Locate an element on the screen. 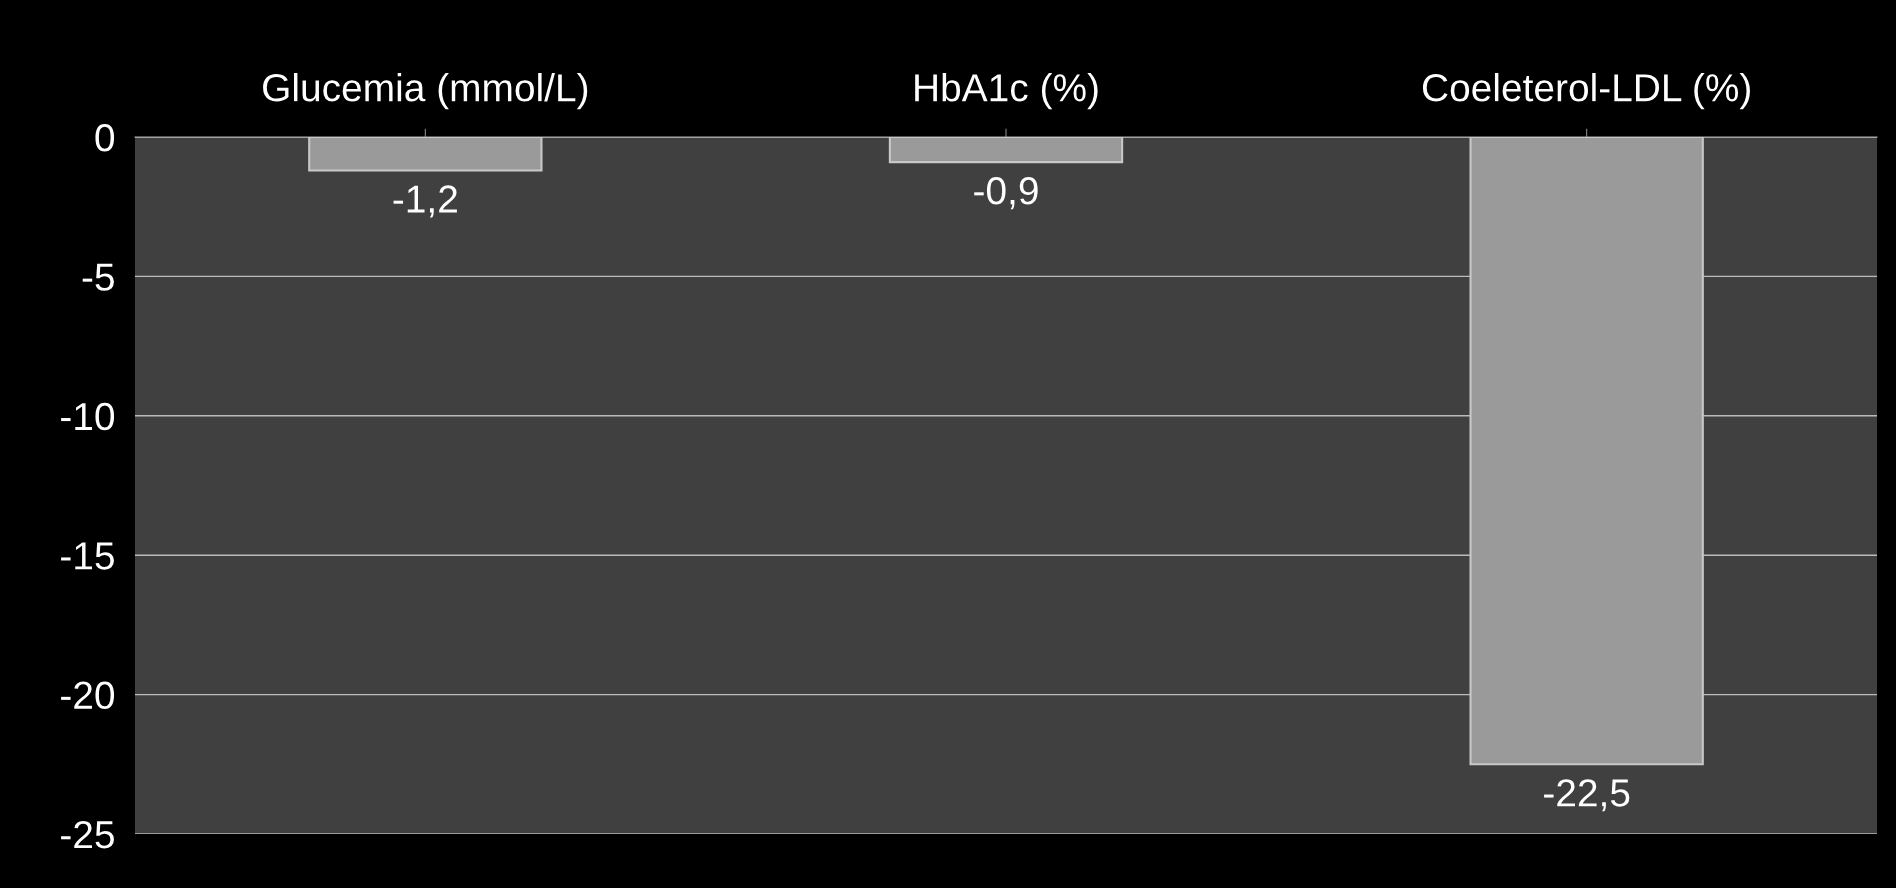 The width and height of the screenshot is (1896, 888). y-tick-label: -15 is located at coordinates (87, 556).